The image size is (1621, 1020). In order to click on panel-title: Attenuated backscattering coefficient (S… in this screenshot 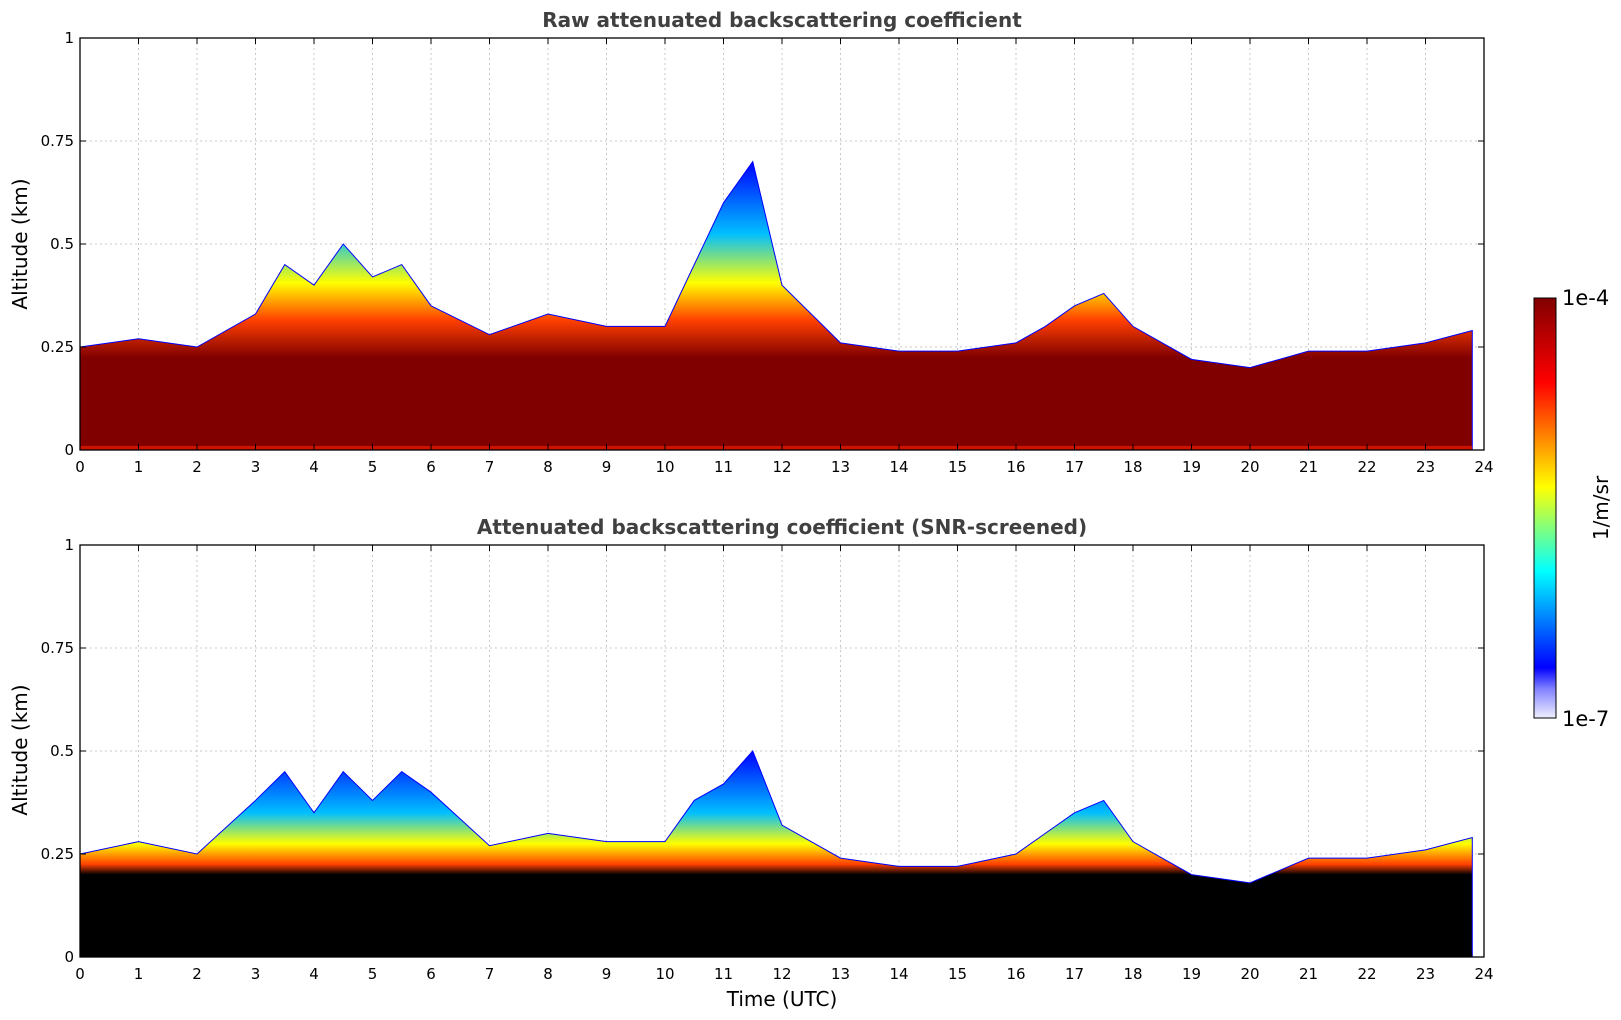, I will do `click(782, 527)`.